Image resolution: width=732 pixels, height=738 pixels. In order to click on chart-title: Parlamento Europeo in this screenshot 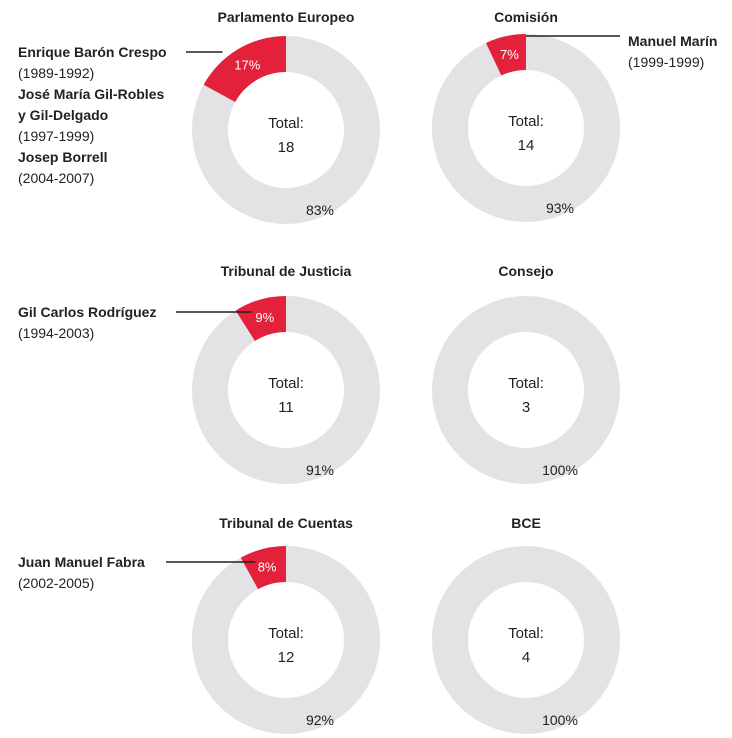, I will do `click(286, 17)`.